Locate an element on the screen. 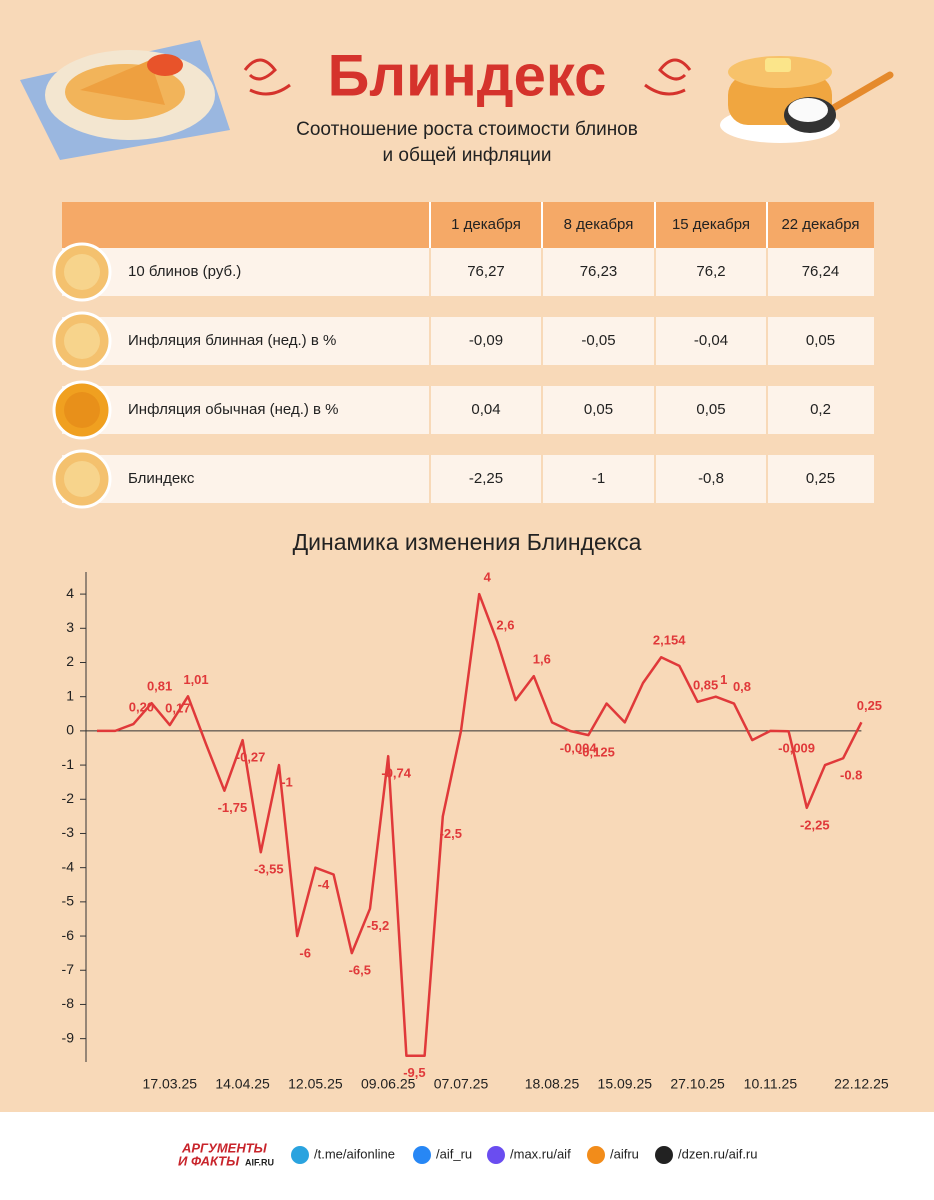 The width and height of the screenshot is (934, 1200). x-tick-label: 22.12.25 is located at coordinates (861, 1084).